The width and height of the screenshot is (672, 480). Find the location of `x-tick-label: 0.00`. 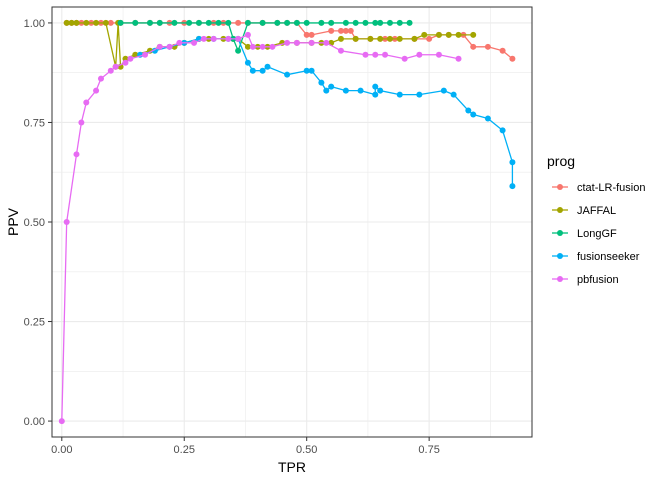

x-tick-label: 0.00 is located at coordinates (61, 450).